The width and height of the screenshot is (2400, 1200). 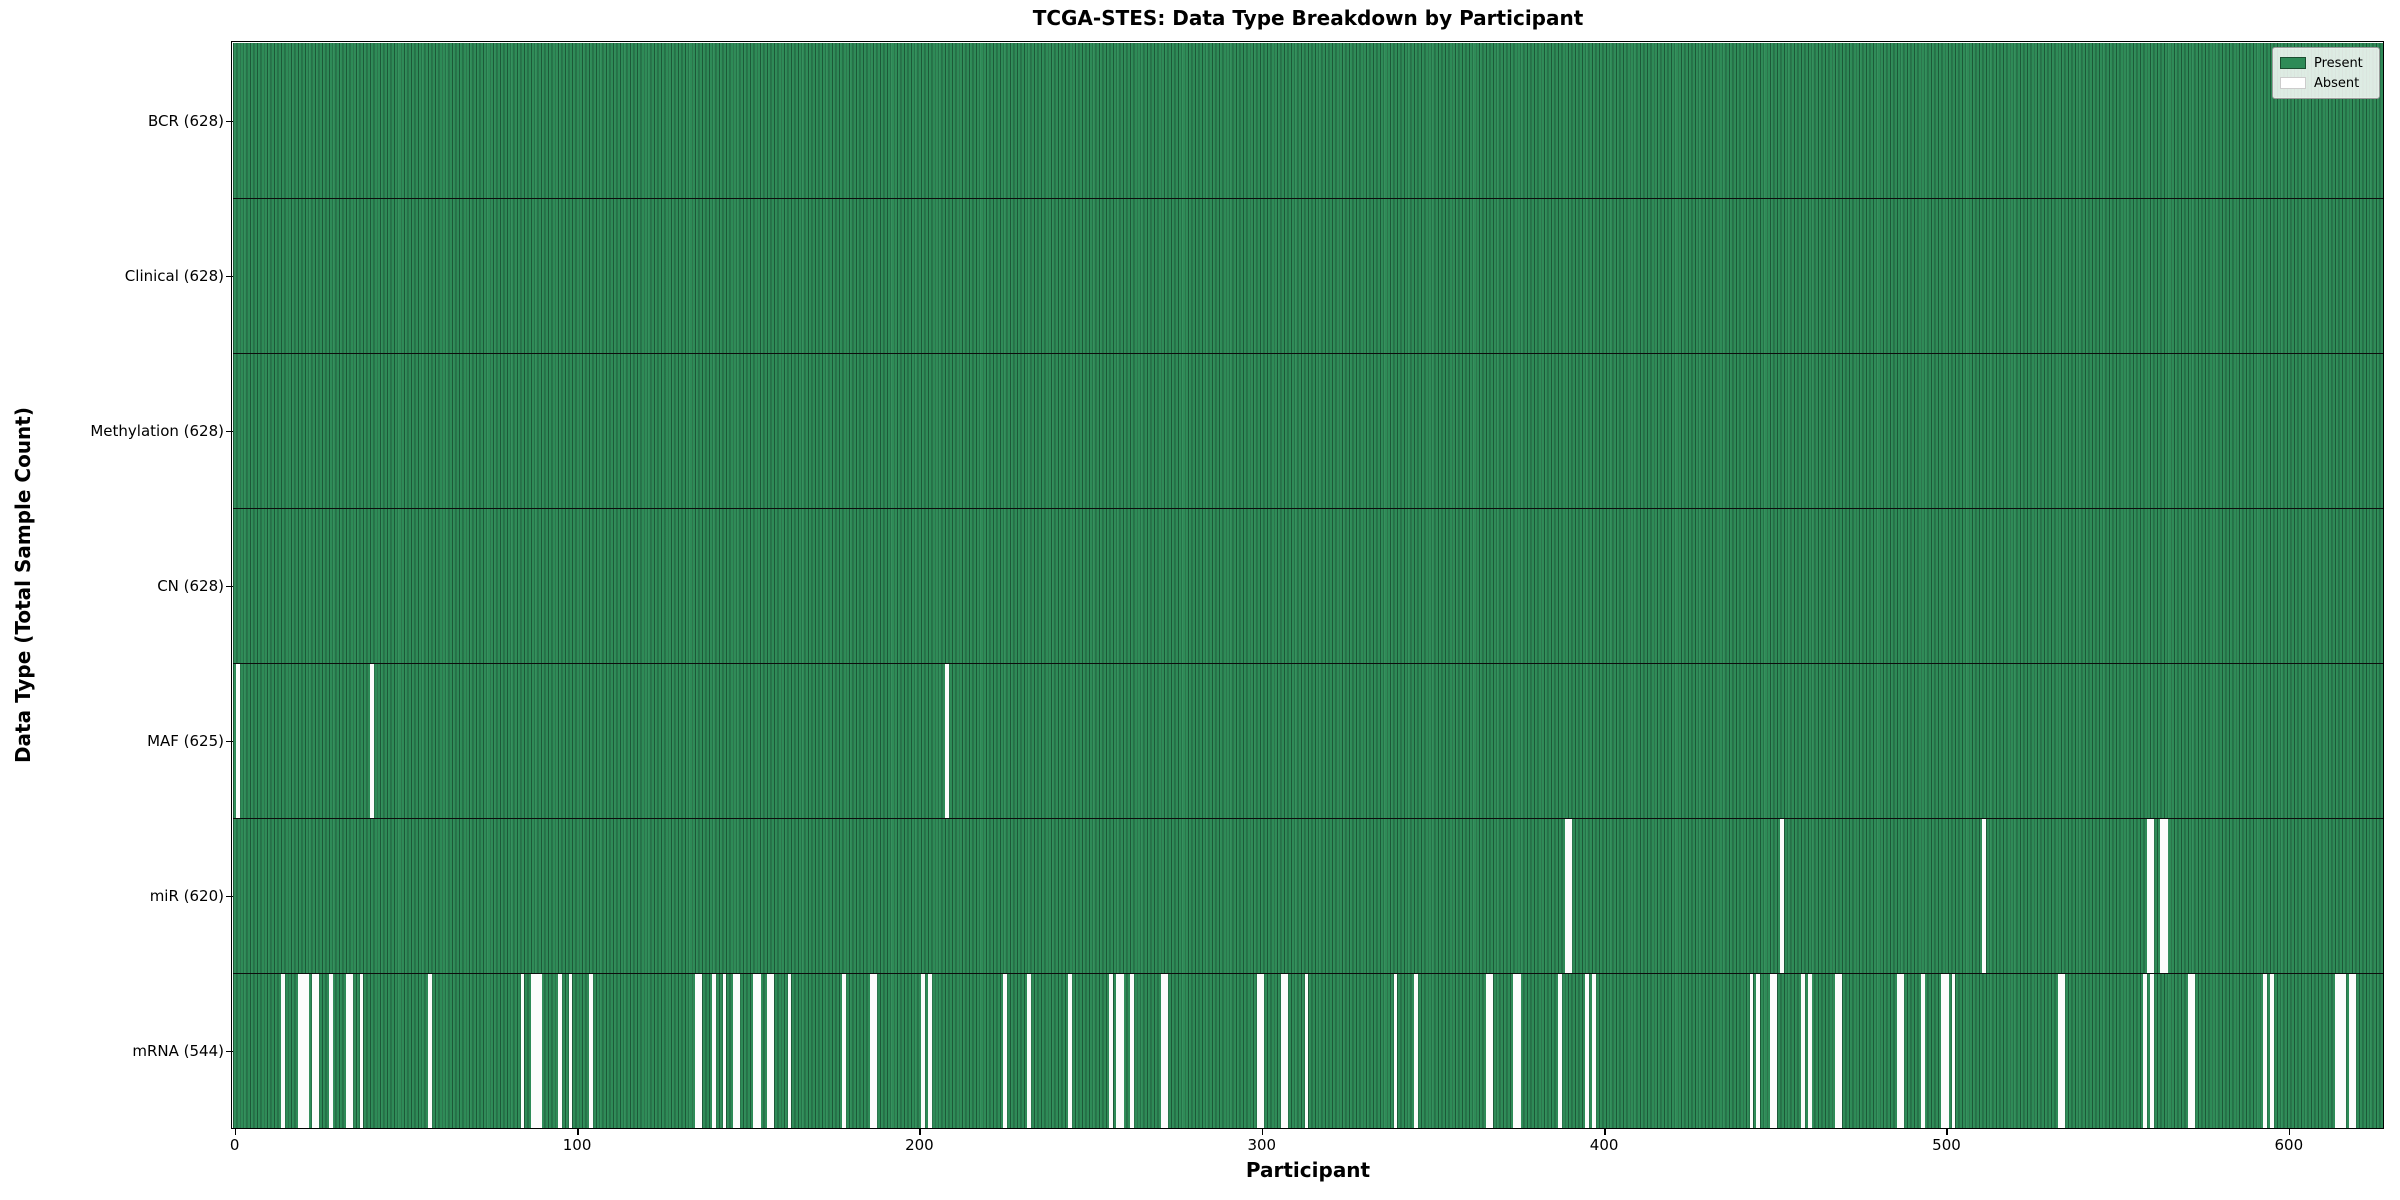 I want to click on row-maf, so click(x=1308, y=740).